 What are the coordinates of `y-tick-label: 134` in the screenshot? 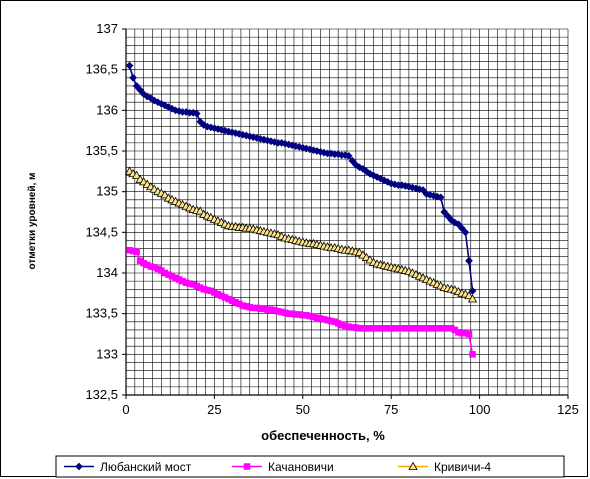 It's located at (107, 272).